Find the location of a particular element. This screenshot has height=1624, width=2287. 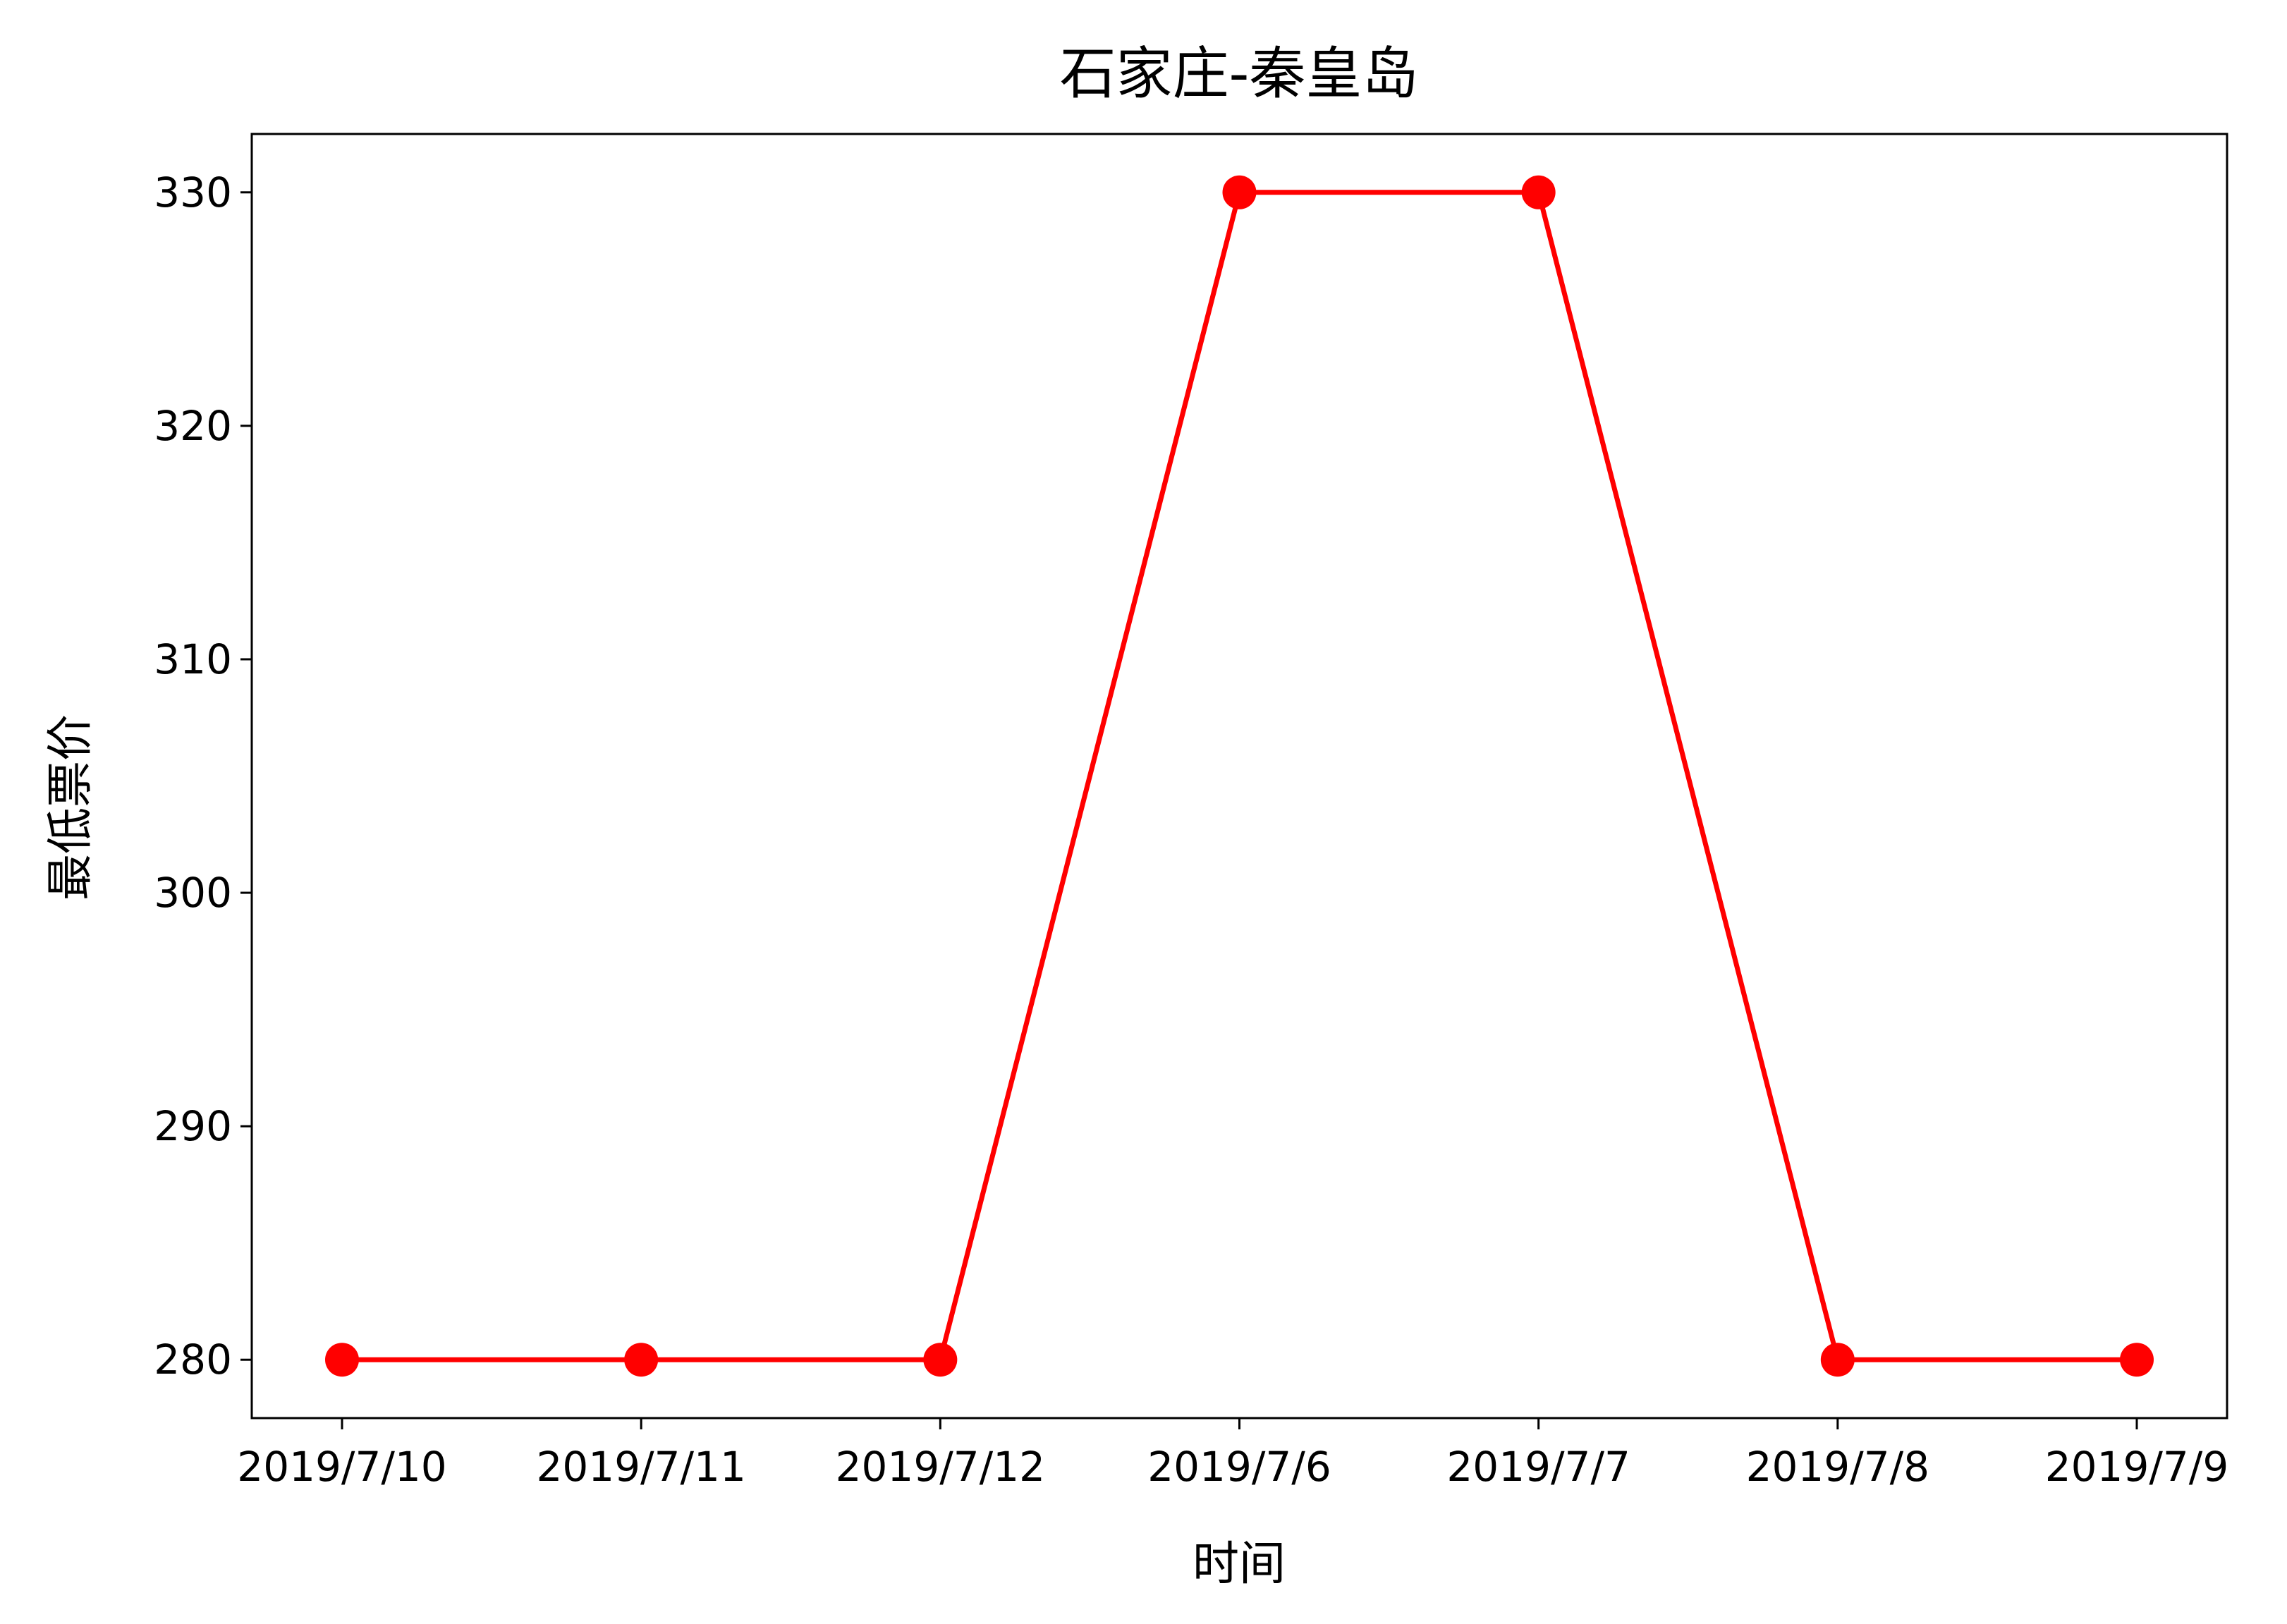

x-tick-label: 2019/7/12 is located at coordinates (940, 1467).